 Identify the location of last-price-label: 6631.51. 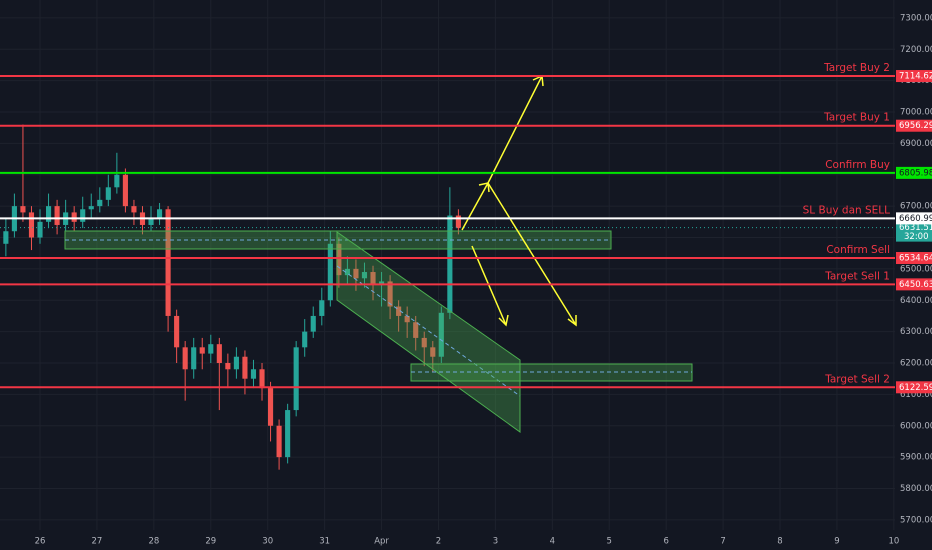
(915, 228).